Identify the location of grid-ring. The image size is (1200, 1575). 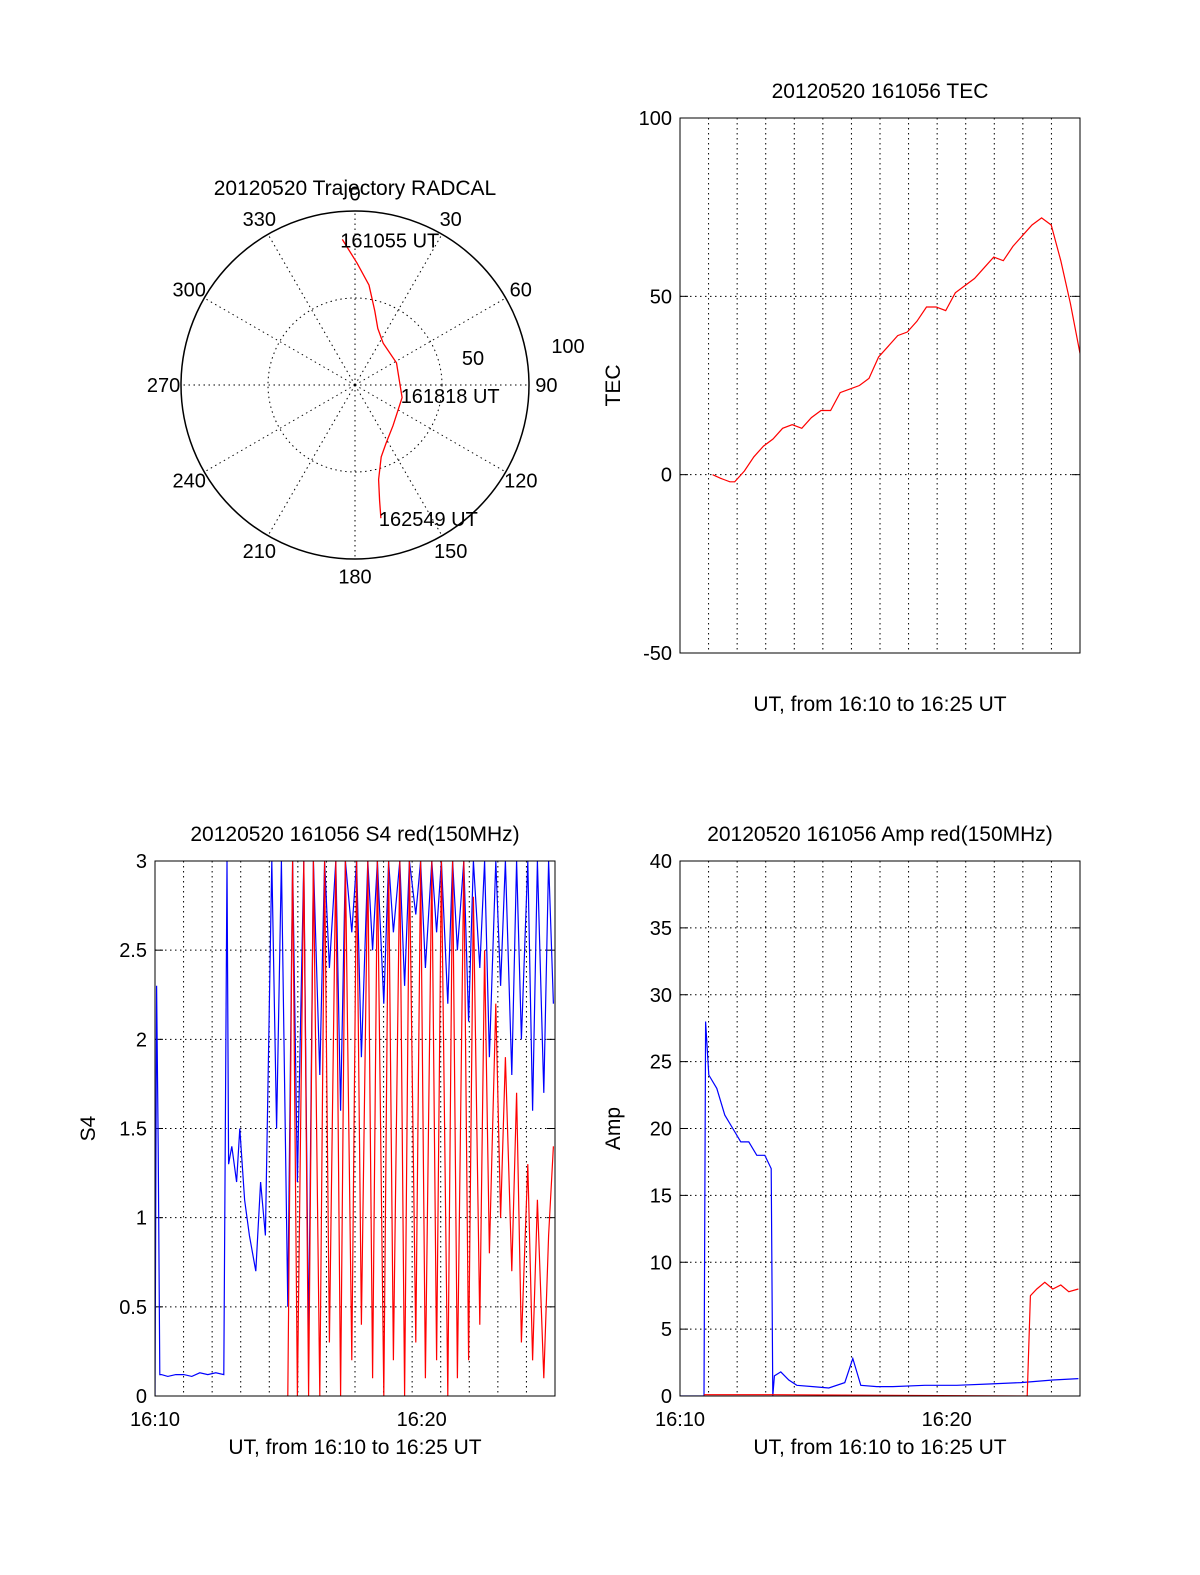
(355, 385).